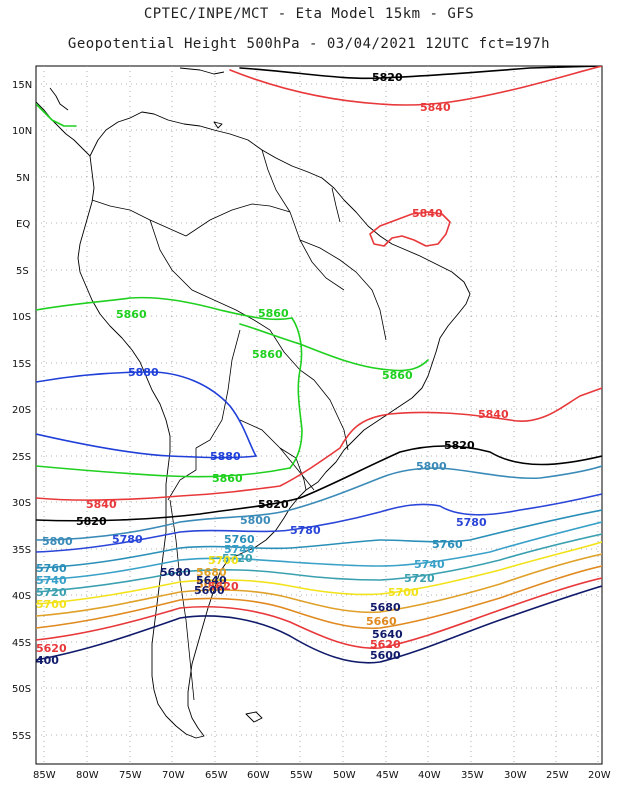 This screenshot has width=618, height=800. Describe the element at coordinates (472, 775) in the screenshot. I see `lon-label: 35W` at that location.